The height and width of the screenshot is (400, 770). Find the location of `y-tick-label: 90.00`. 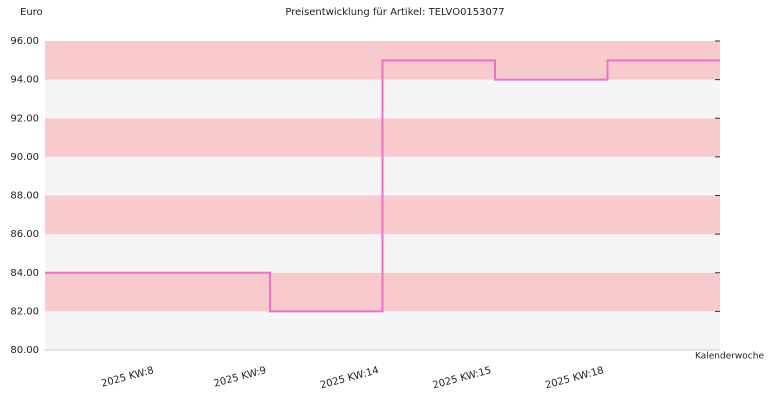

y-tick-label: 90.00 is located at coordinates (24, 157).